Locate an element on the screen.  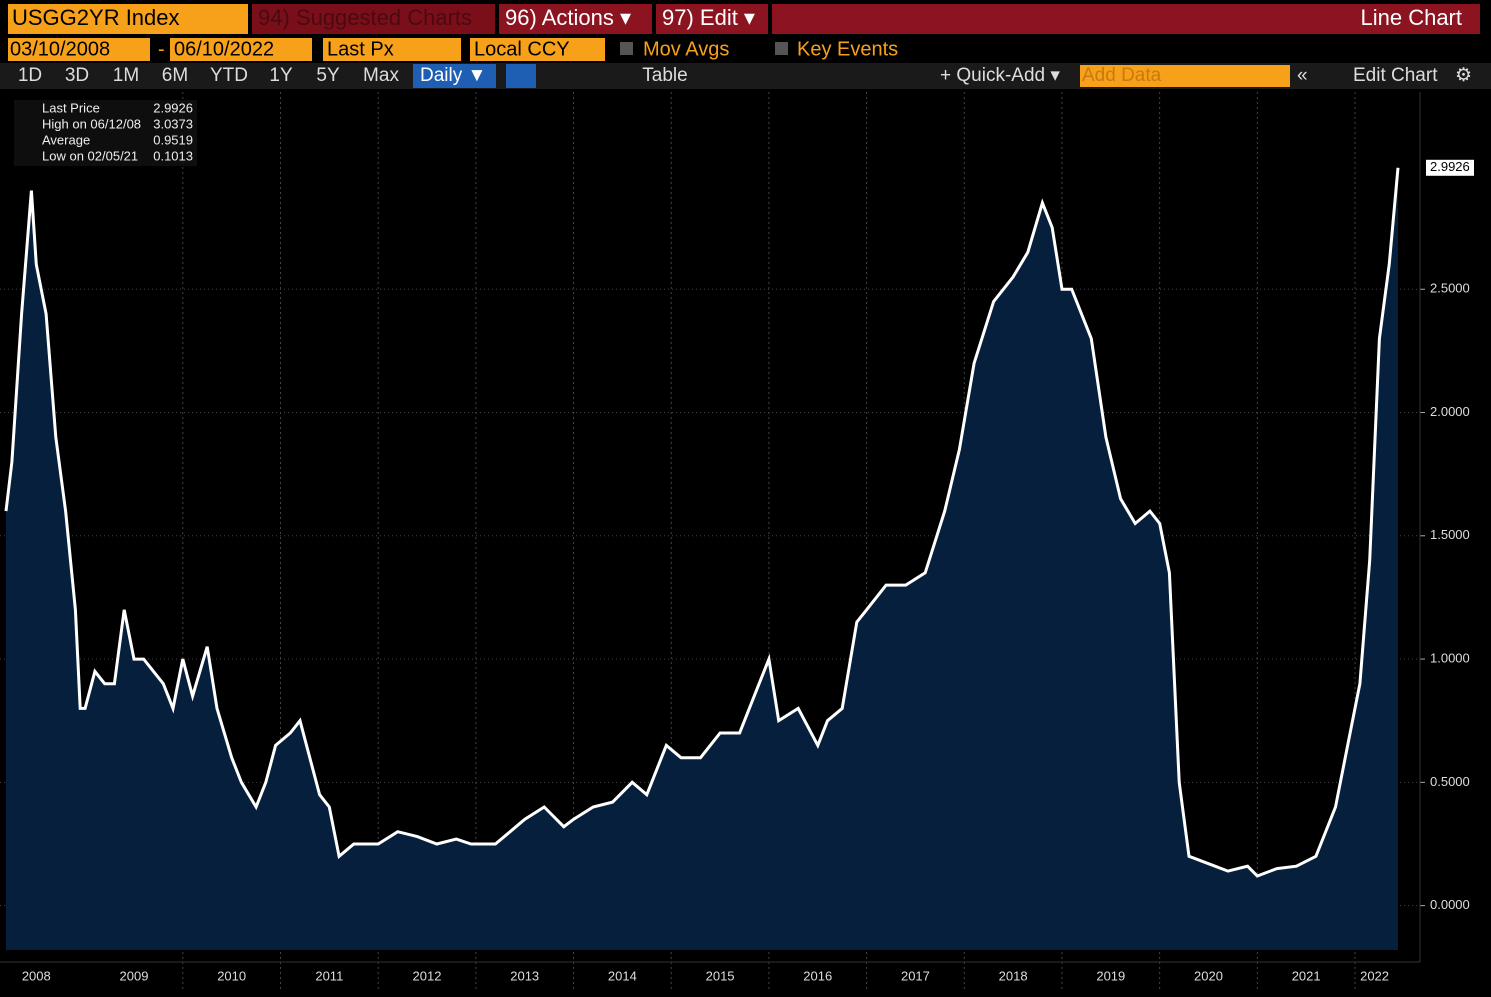
currency-box is located at coordinates (537, 49).